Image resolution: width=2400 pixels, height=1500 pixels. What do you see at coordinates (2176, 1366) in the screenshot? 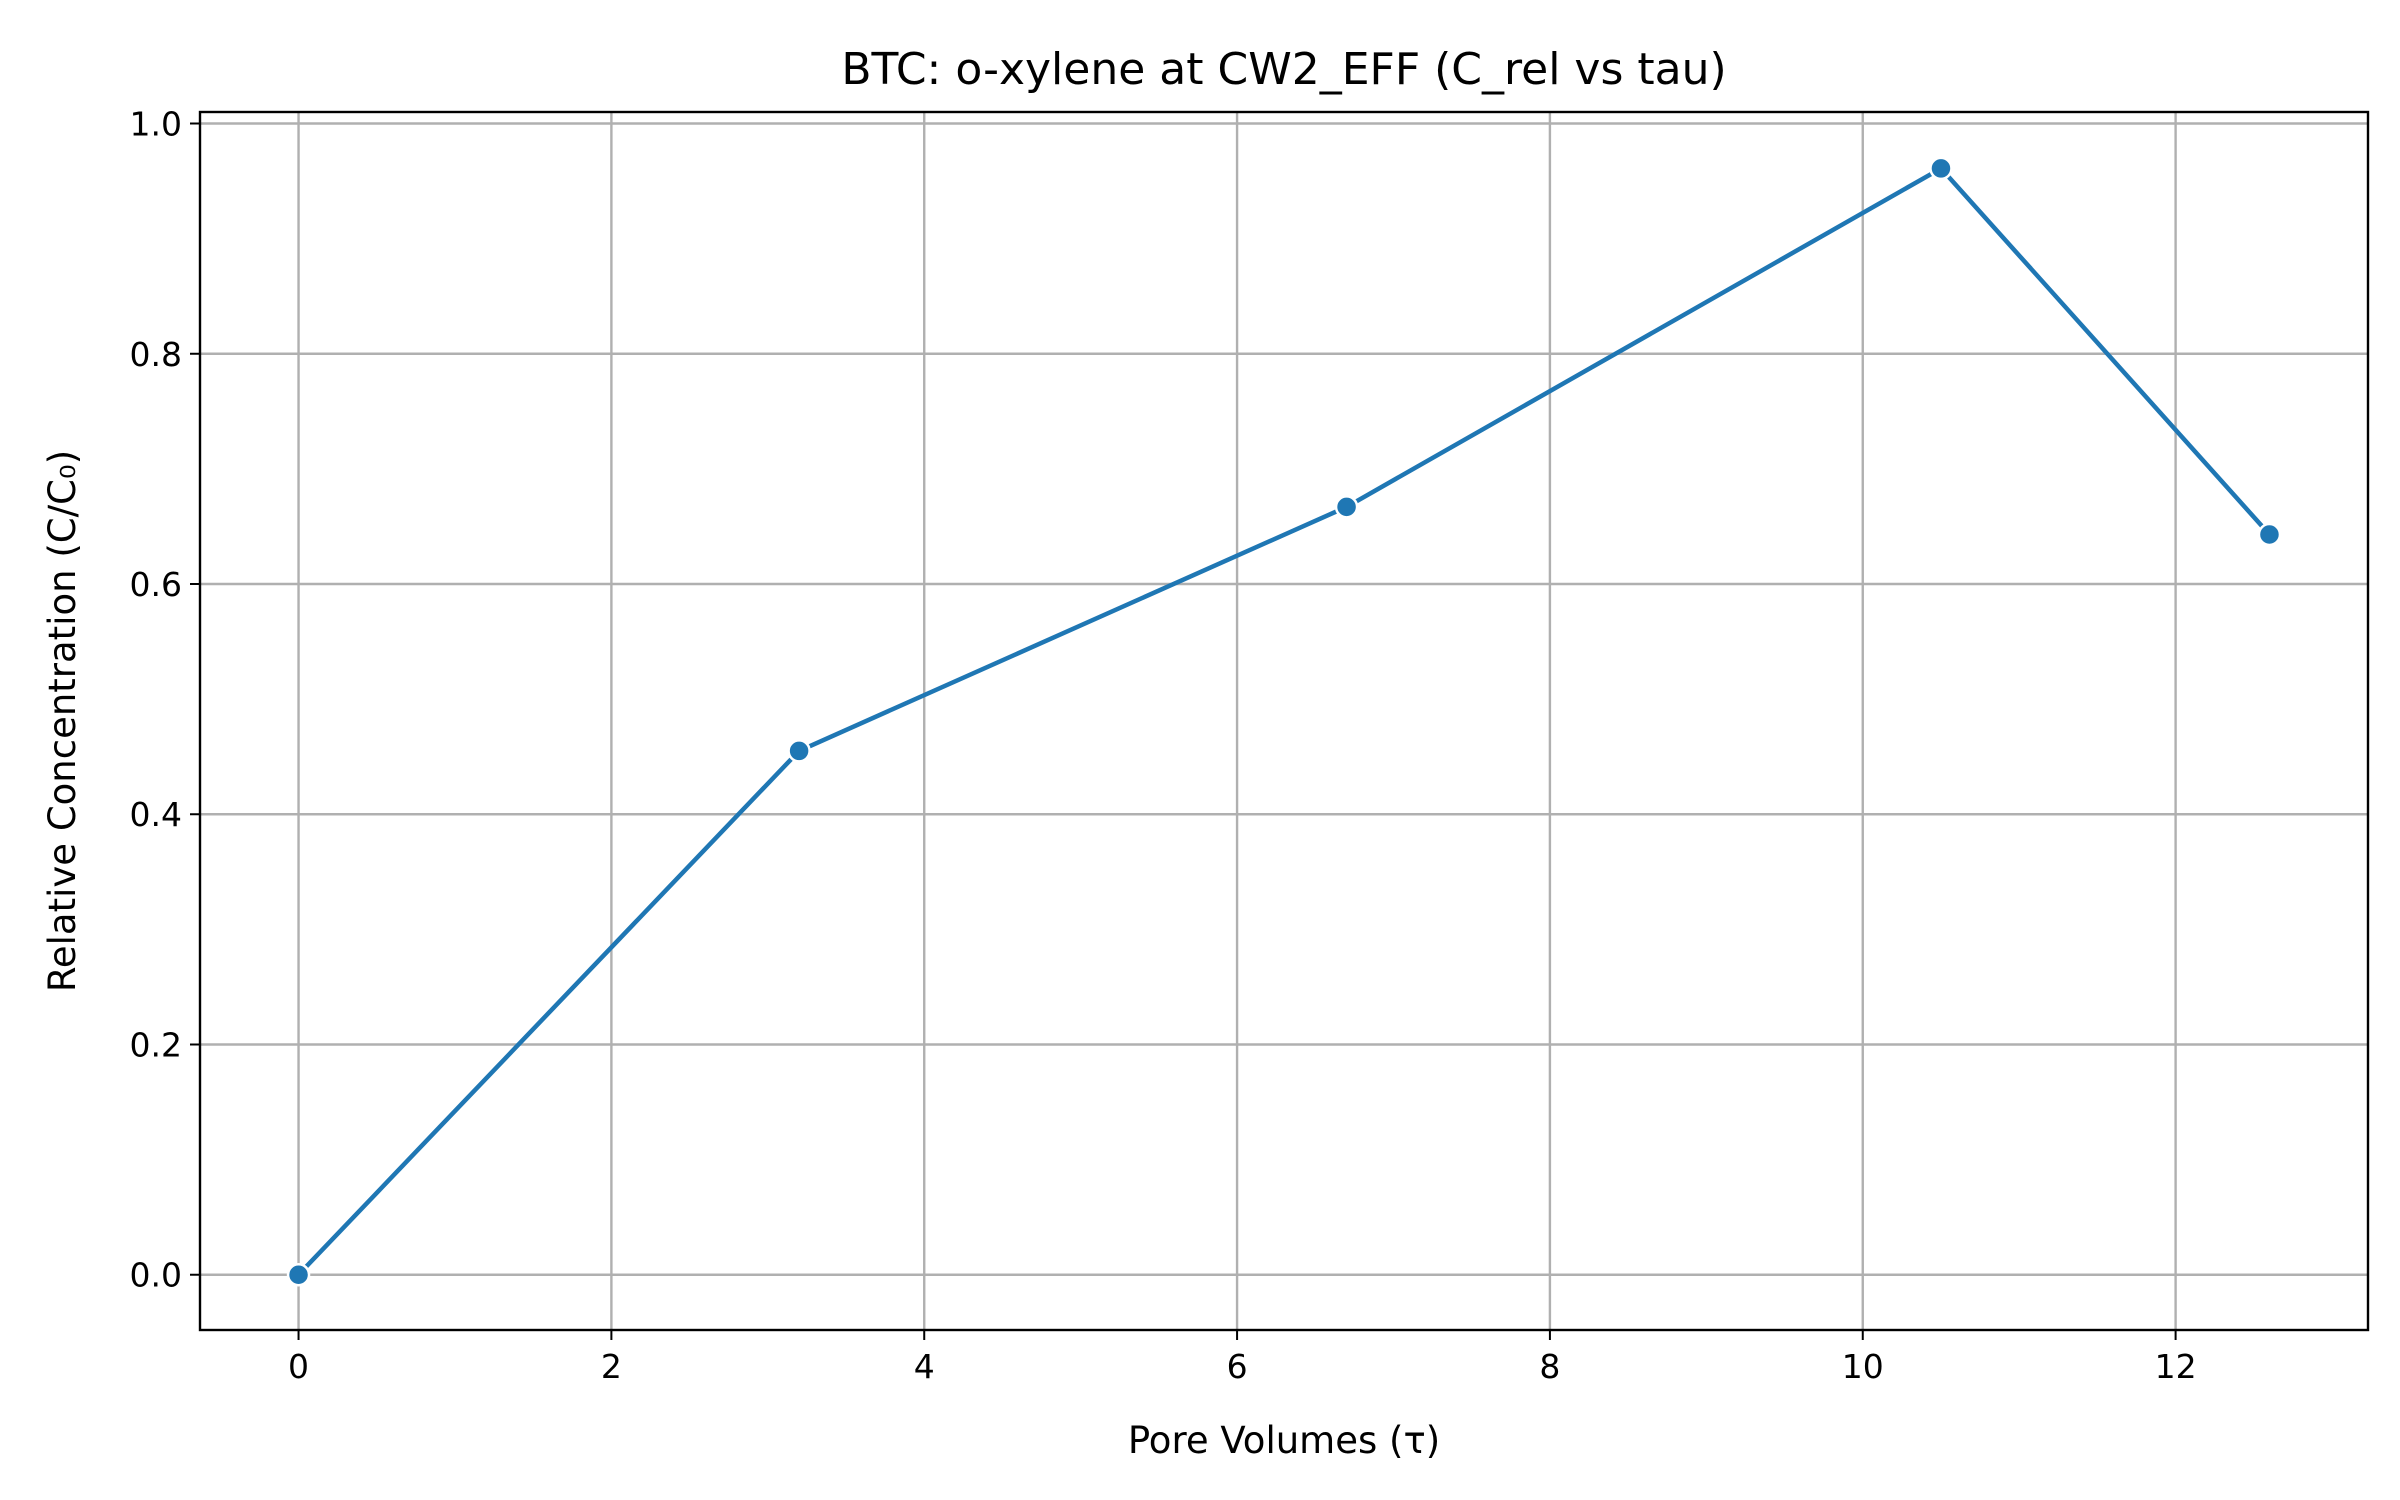
I see `x-tick-label: 12` at bounding box center [2176, 1366].